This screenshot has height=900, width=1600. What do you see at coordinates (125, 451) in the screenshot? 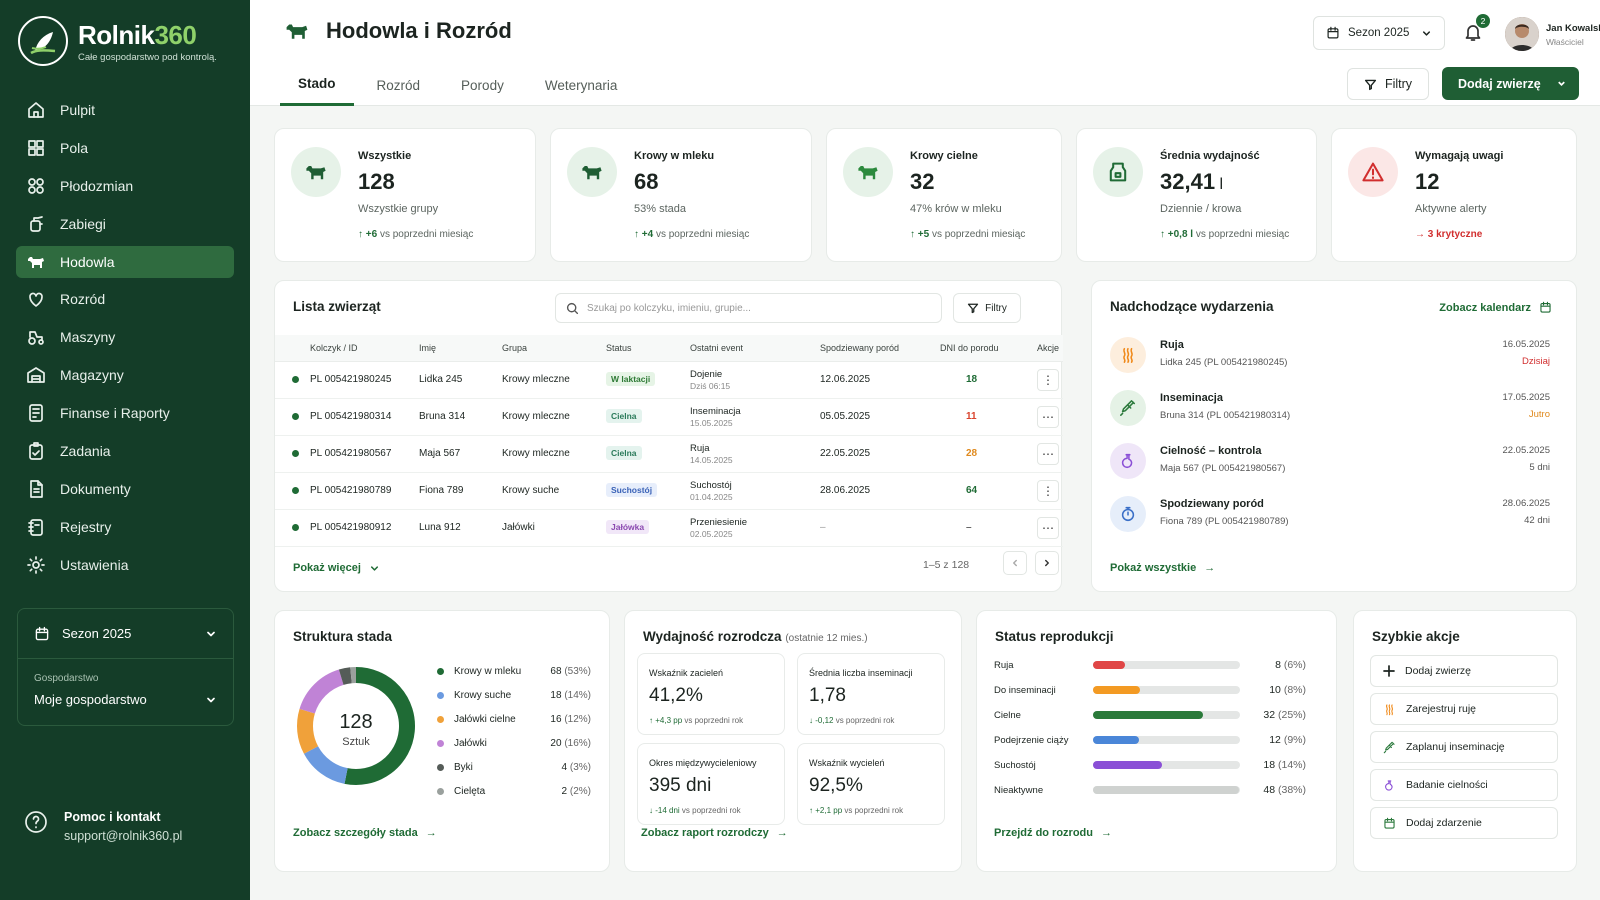
I see `sidebar-item-zadania: Zadania` at bounding box center [125, 451].